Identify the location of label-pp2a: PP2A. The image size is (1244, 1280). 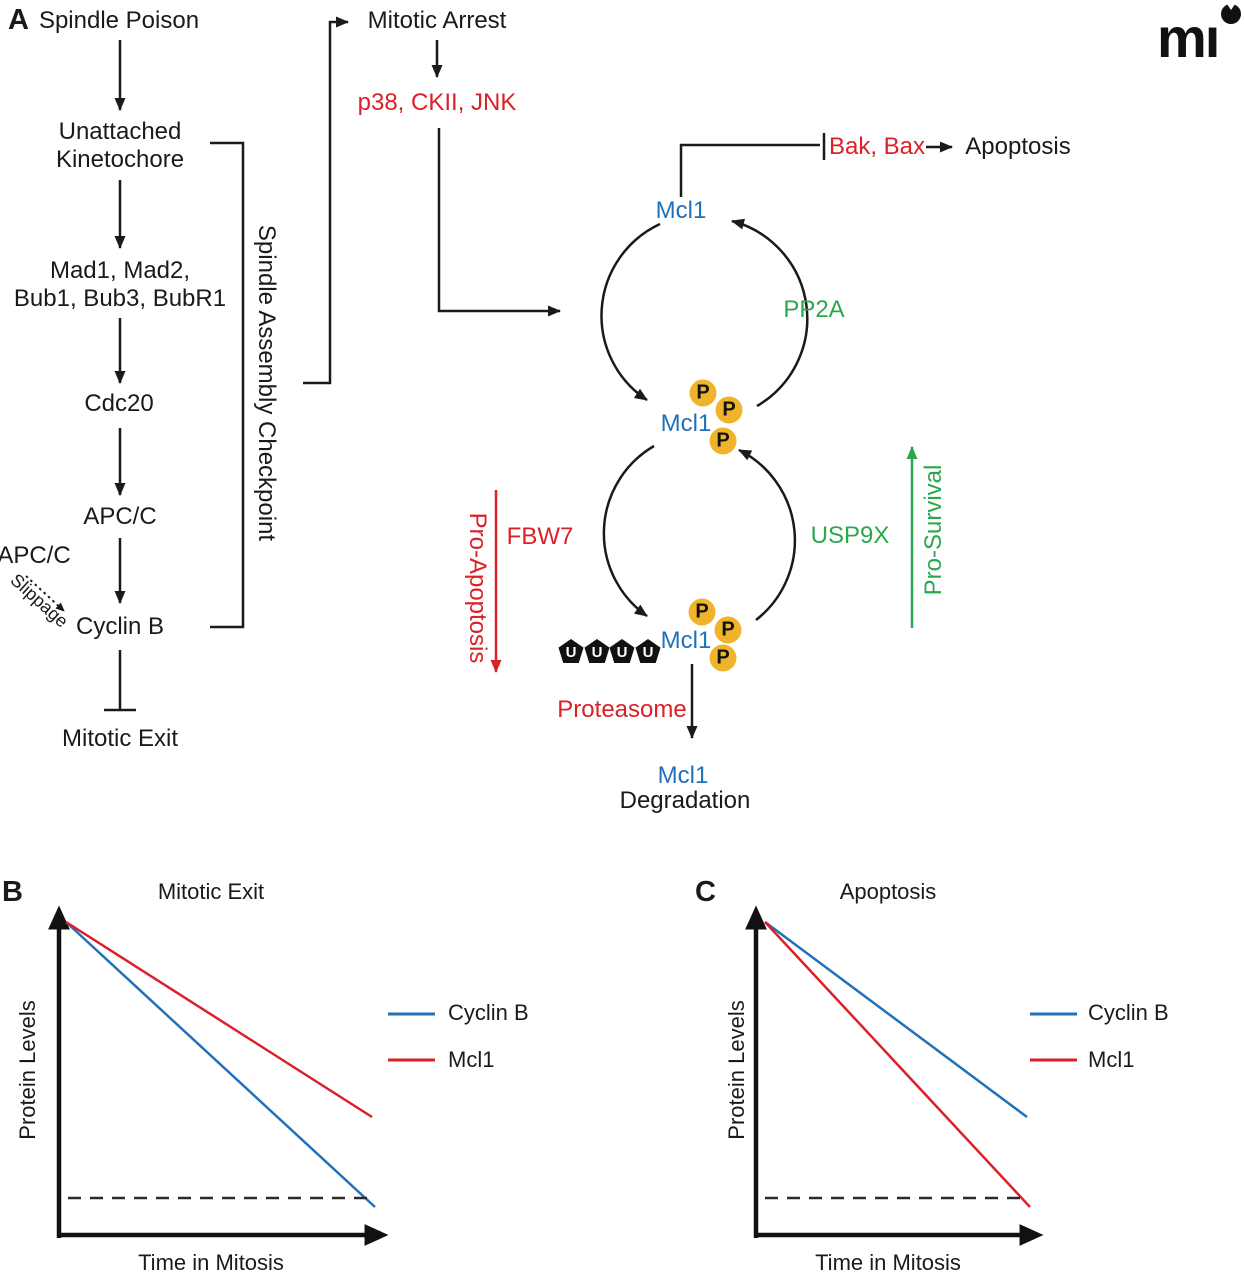
(814, 309).